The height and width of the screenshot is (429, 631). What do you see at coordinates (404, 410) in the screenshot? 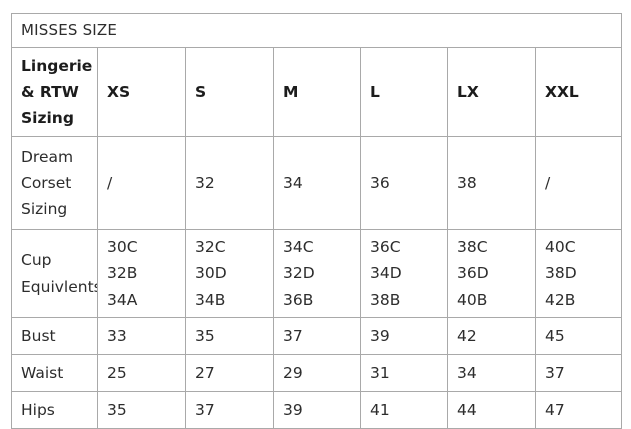
I see `cell: 41` at bounding box center [404, 410].